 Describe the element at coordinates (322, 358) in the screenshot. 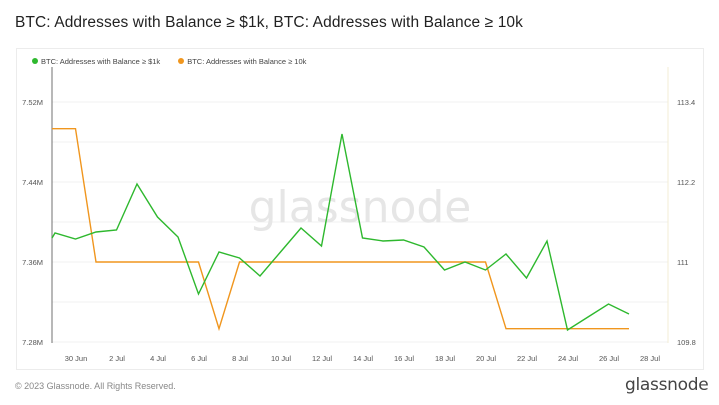

I see `x-tick-label: 12 Jul` at that location.